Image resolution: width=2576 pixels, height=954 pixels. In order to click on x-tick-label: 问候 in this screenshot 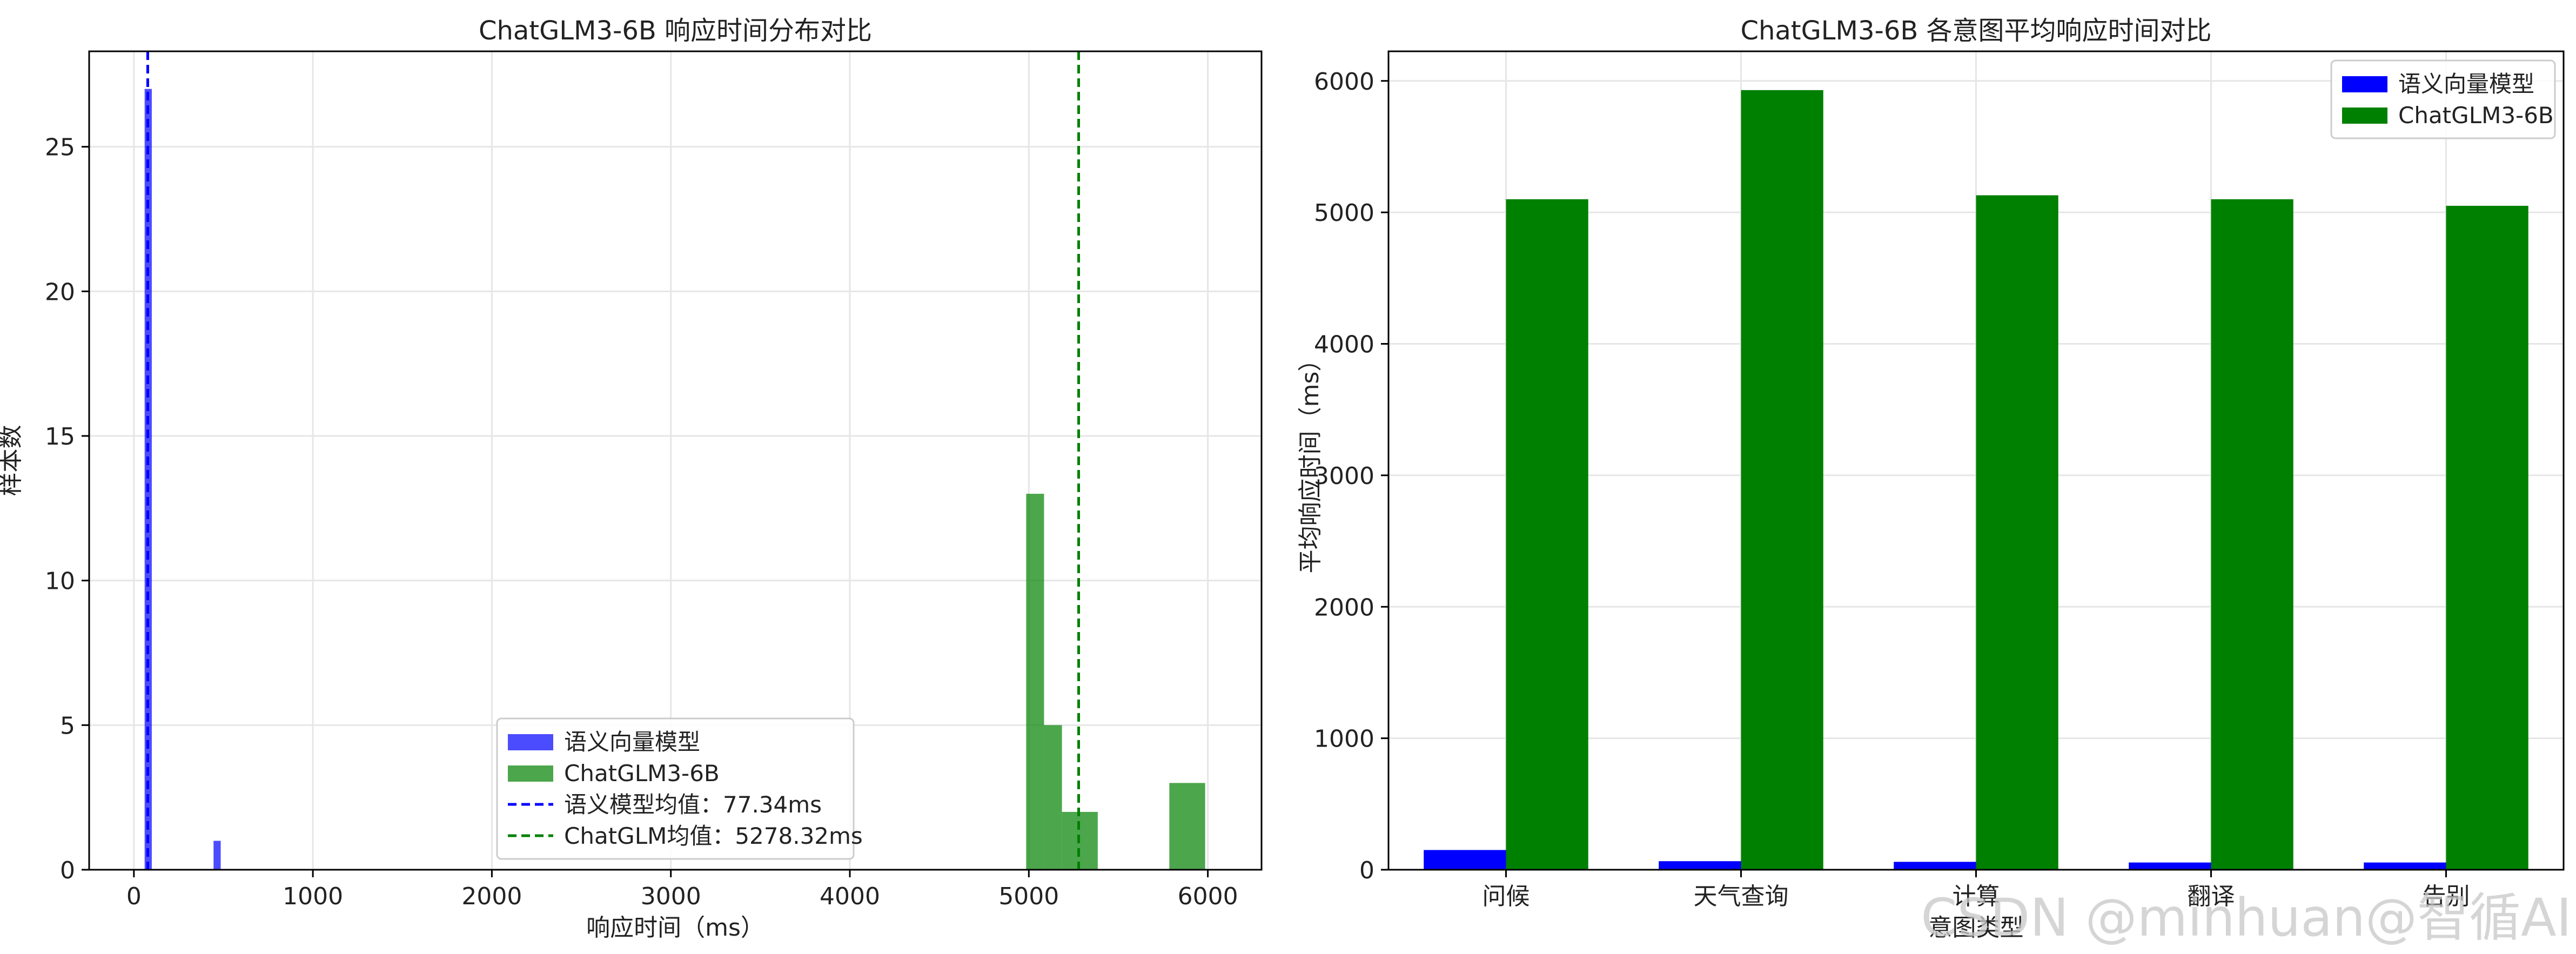, I will do `click(1506, 896)`.